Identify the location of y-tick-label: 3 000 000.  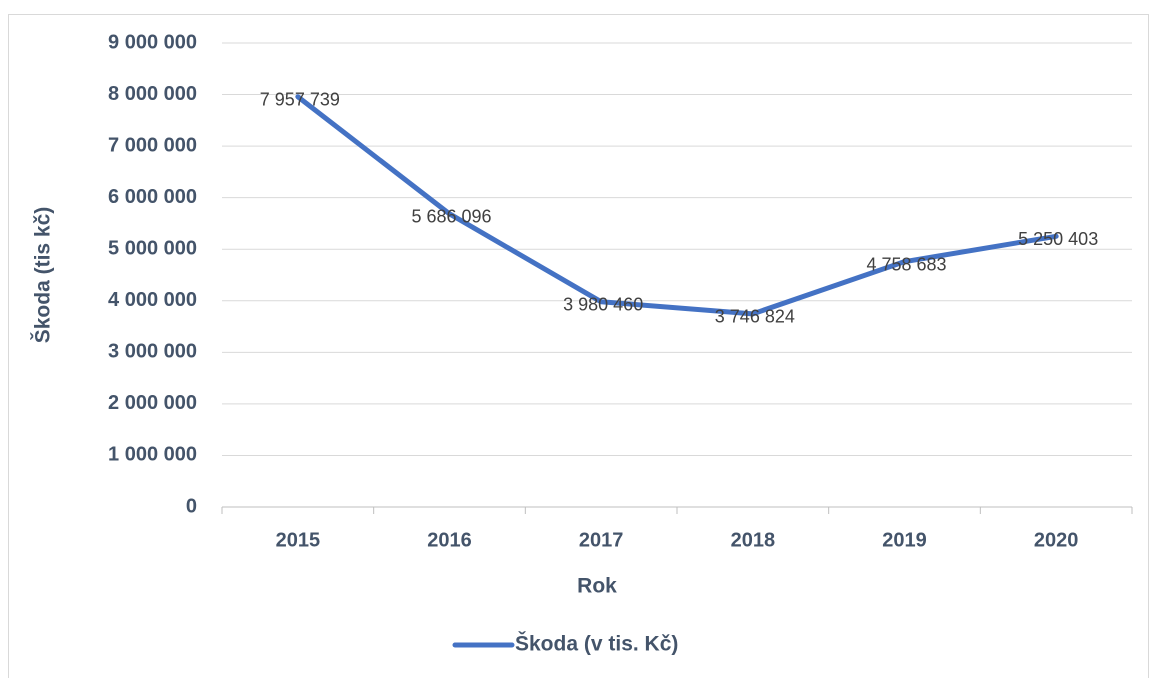
(152, 352).